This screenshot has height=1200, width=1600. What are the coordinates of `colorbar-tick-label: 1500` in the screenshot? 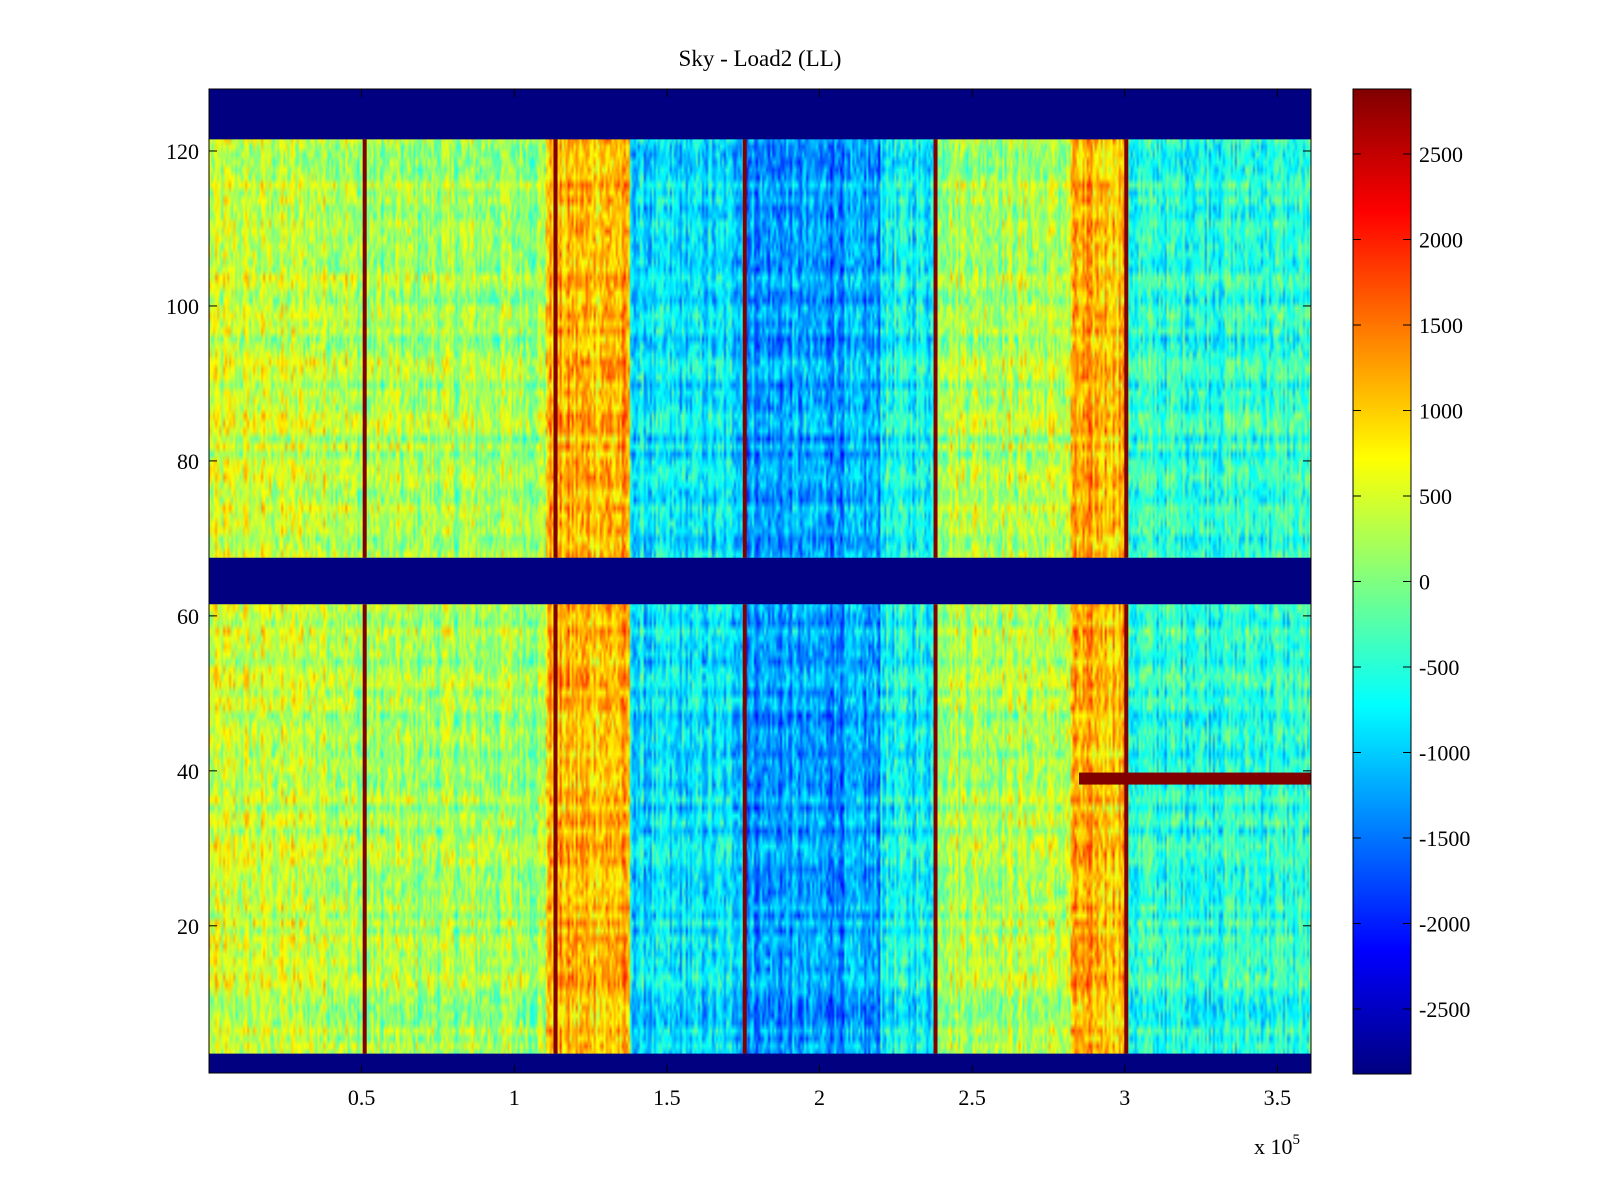 It's located at (1441, 325).